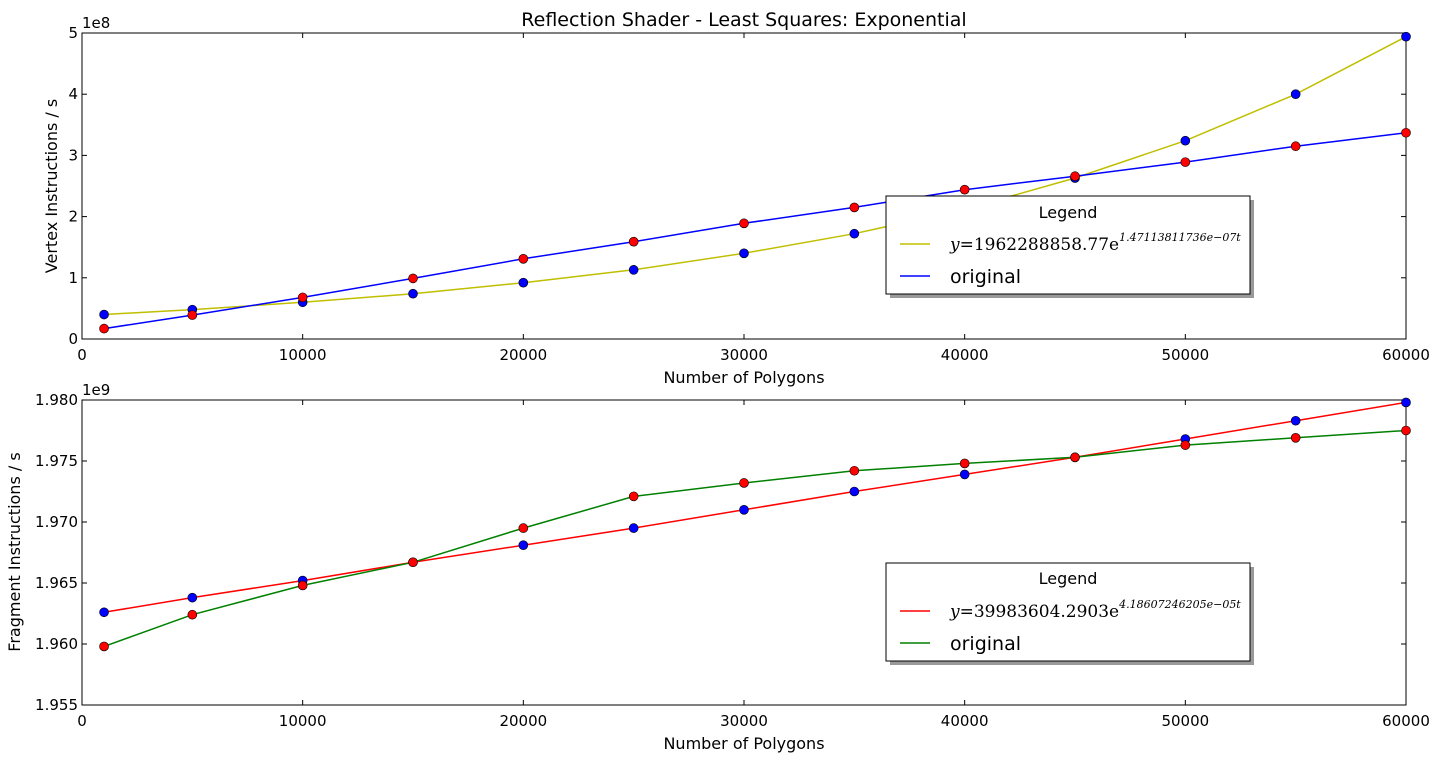  Describe the element at coordinates (965, 721) in the screenshot. I see `fragment-x-tick-label: 40000` at that location.